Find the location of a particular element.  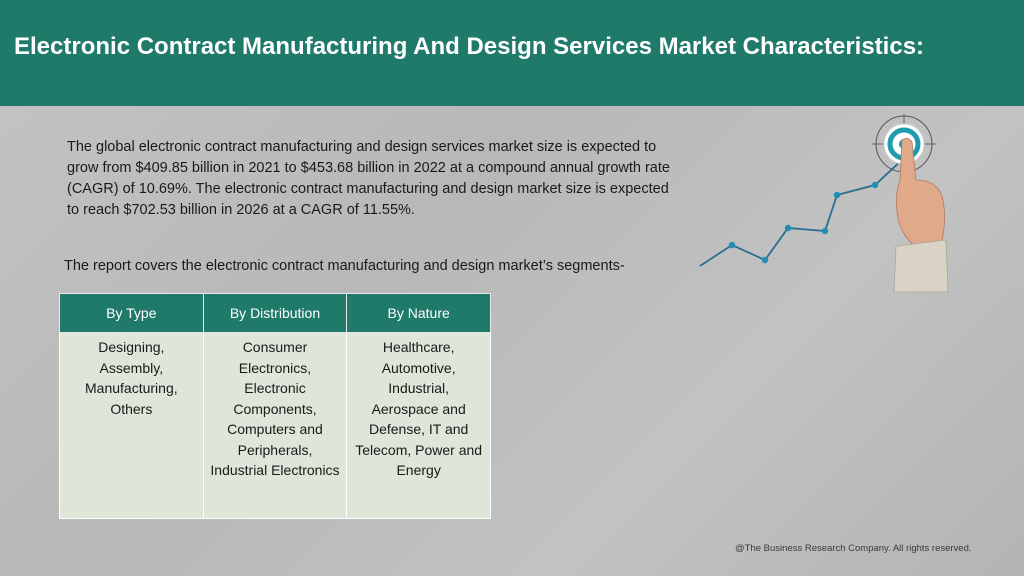

header-by-nature: By Nature is located at coordinates (418, 313).